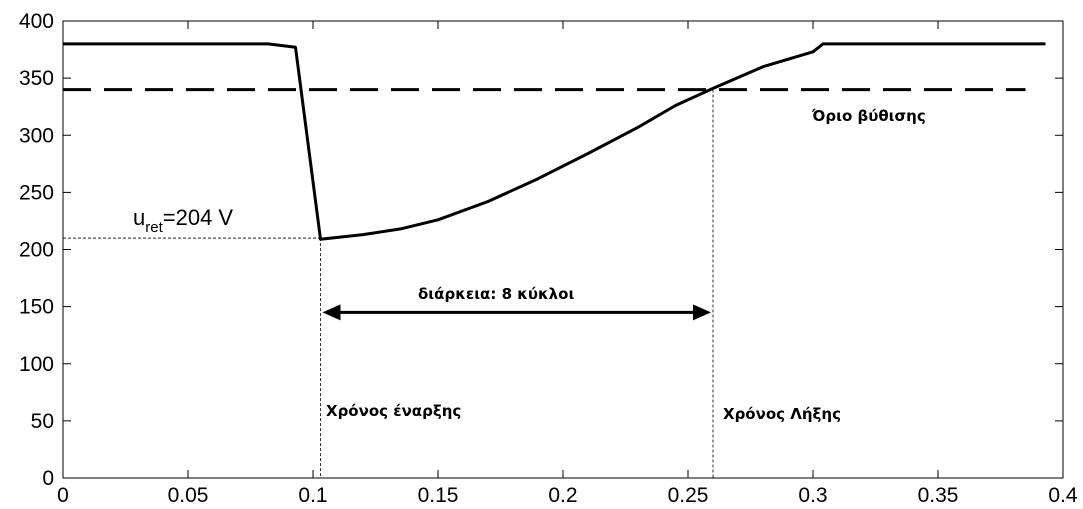 The image size is (1083, 509). I want to click on x-tick-label: 0.1, so click(312, 495).